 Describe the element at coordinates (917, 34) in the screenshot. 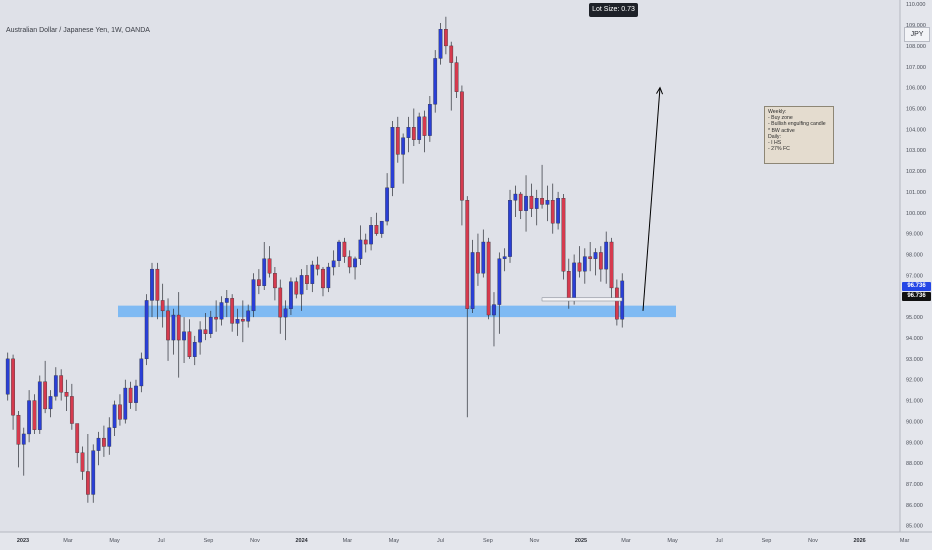

I see `currency-button: JPY` at that location.